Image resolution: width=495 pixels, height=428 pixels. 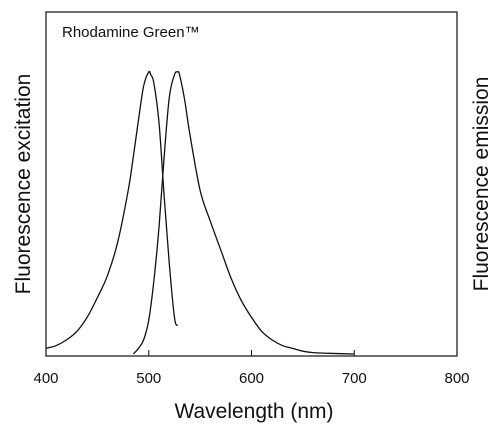 I want to click on x-tick-label-600: 600, so click(x=251, y=378).